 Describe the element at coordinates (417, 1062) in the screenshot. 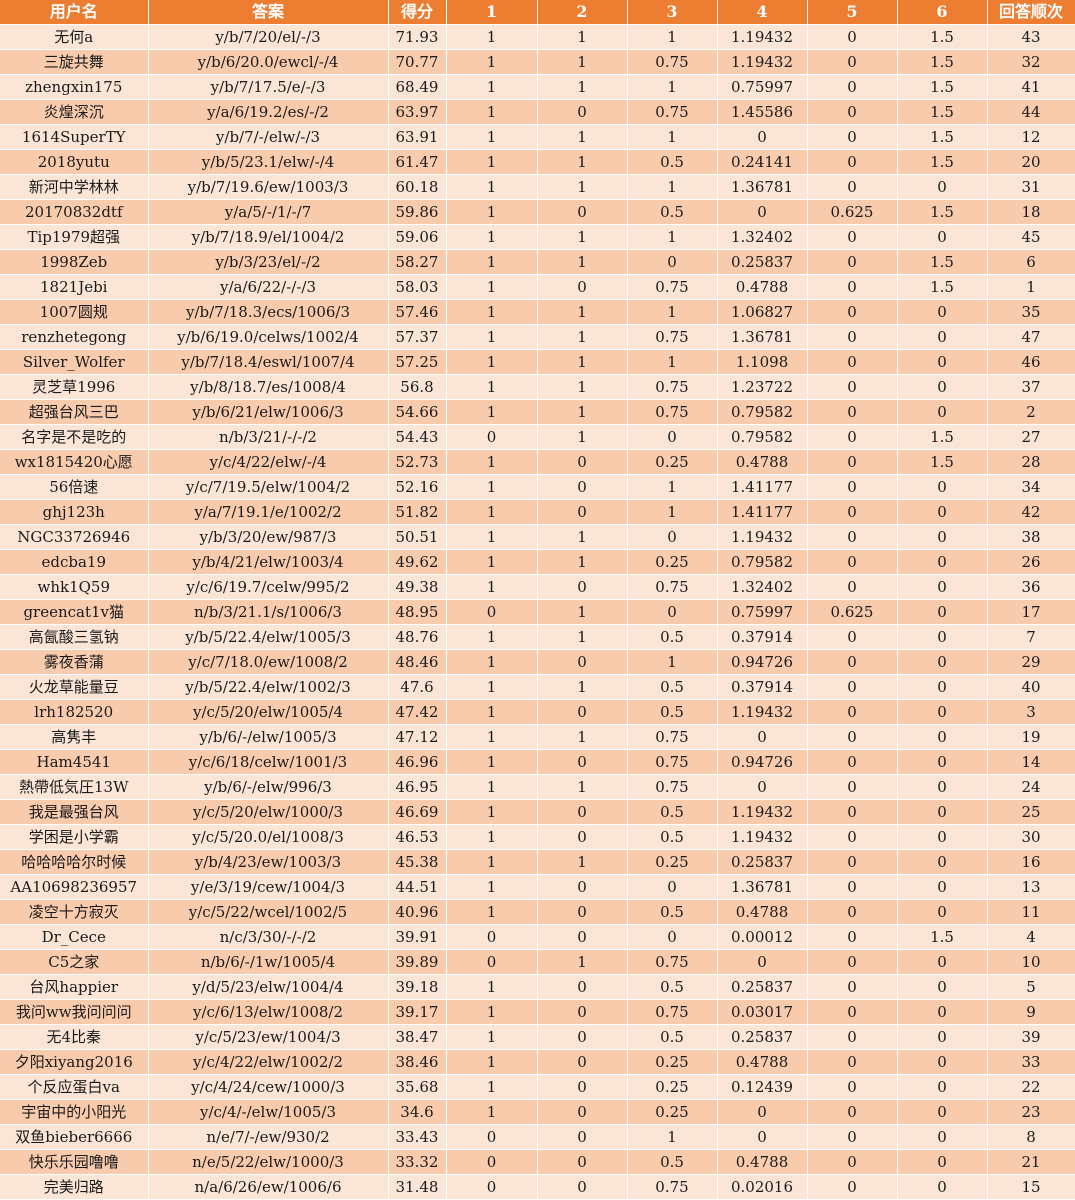

I see `score-cell: 38.46` at that location.